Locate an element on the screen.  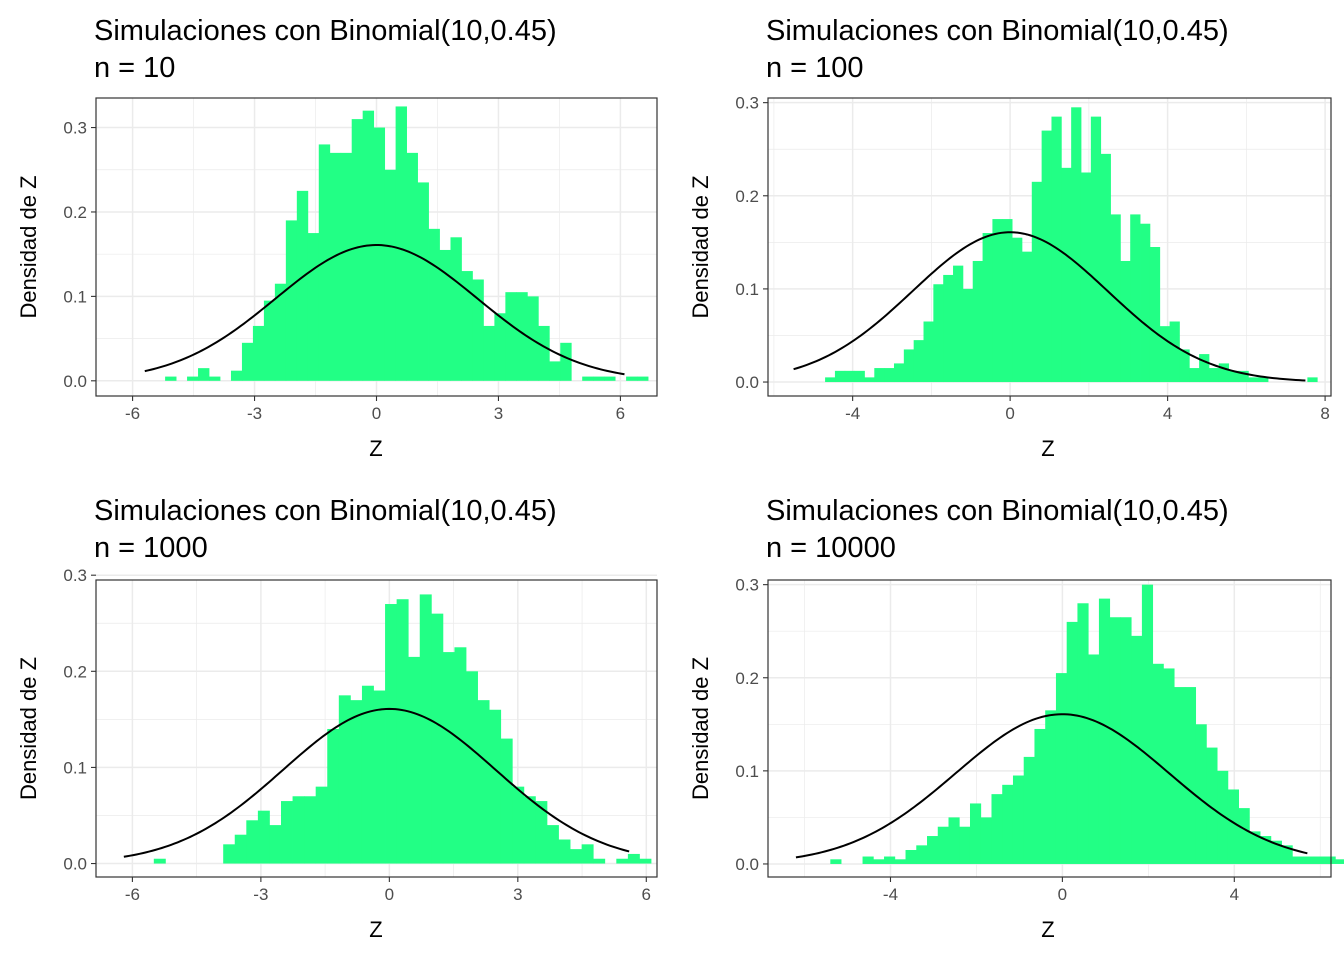
x-tick-label: -4 is located at coordinates (890, 894).